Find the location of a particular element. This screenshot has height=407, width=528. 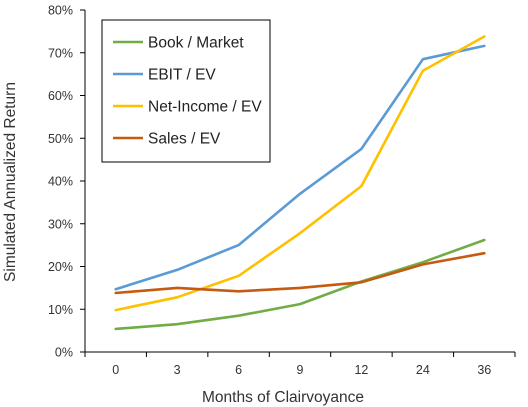

legend-label-ebit-ev: EBIT / EV is located at coordinates (182, 75).